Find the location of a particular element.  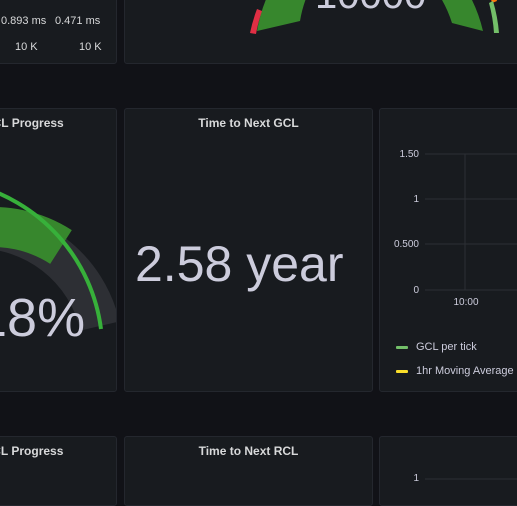

rcl-y-tick-1: 1 is located at coordinates (416, 478).